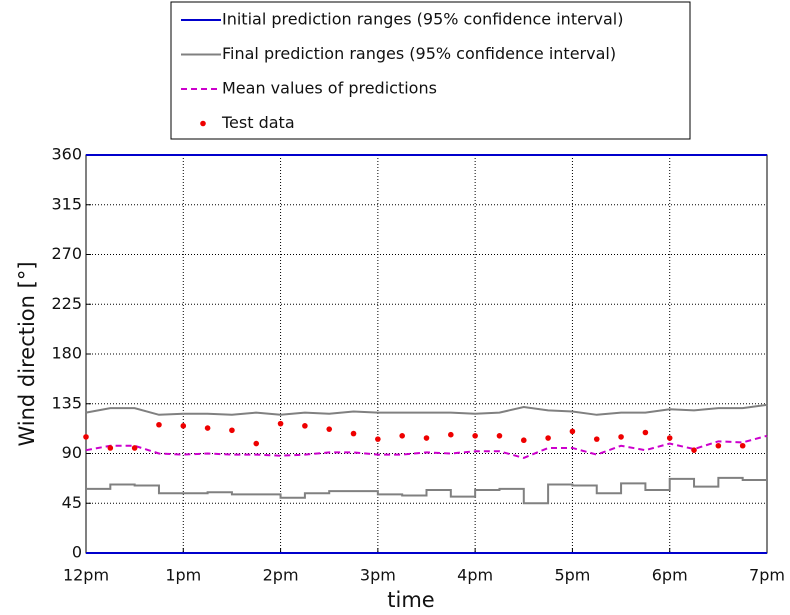 The height and width of the screenshot is (615, 790). I want to click on x-tick-label: 12pm, so click(86, 575).